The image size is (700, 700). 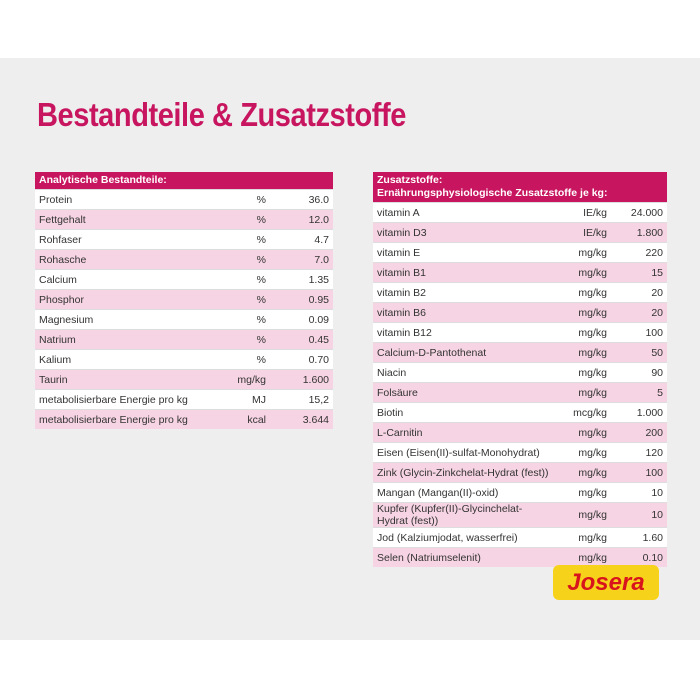 I want to click on name-cell: Jod (Kalziumjodat, wasserfrei), so click(x=463, y=537).